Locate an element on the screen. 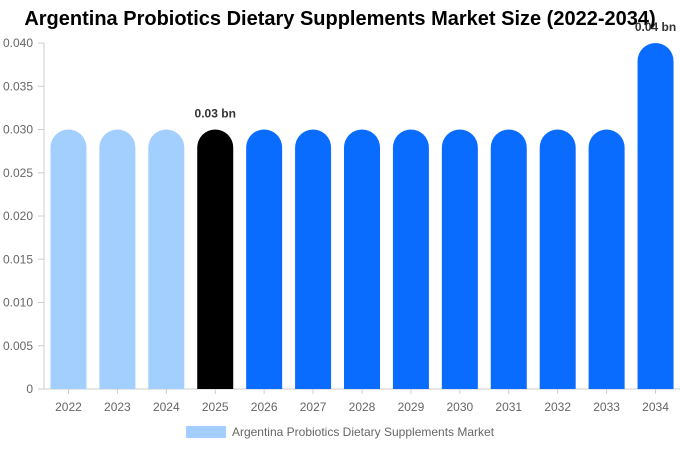  bar-2022 is located at coordinates (68, 259).